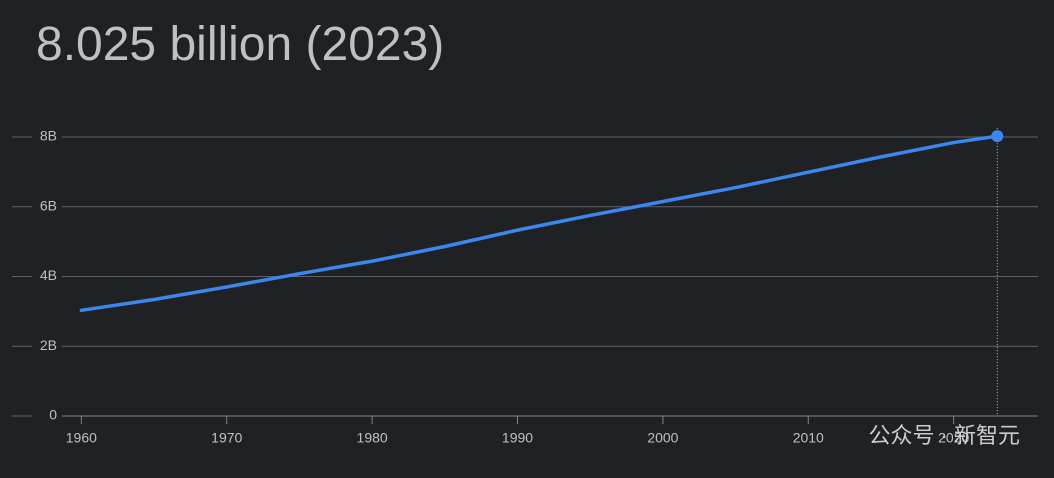 The image size is (1054, 478). Describe the element at coordinates (226, 438) in the screenshot. I see `x-tick-label: 1970` at that location.